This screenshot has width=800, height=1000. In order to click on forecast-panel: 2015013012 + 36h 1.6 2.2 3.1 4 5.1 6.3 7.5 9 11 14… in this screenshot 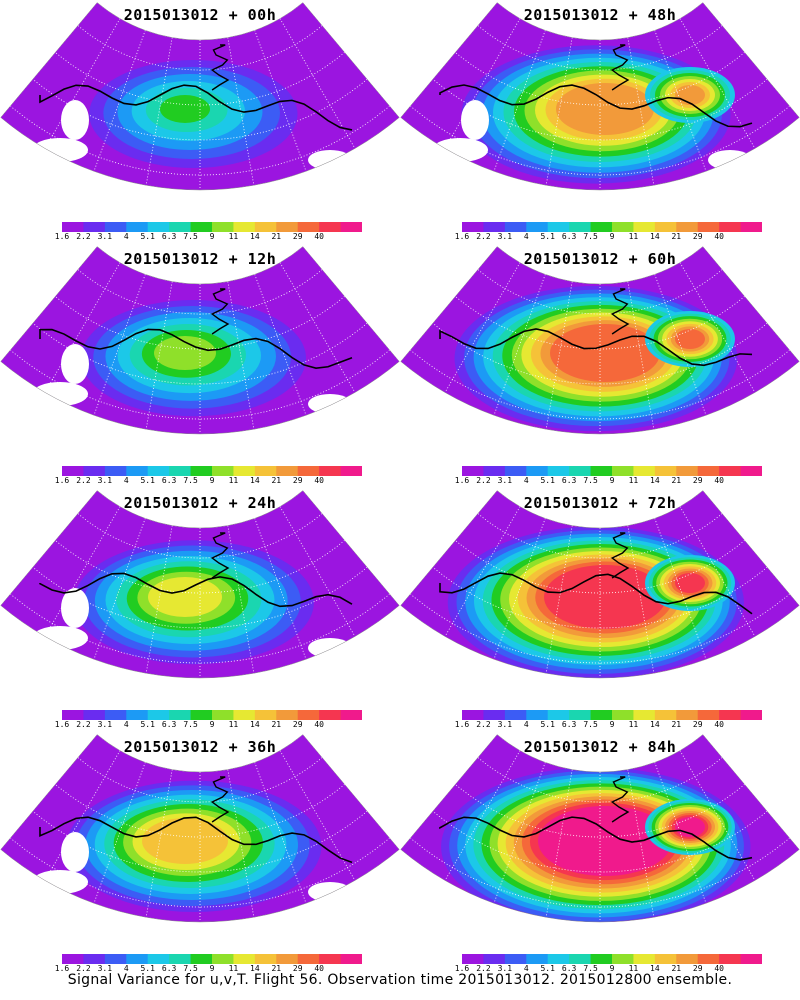, I will do `click(200, 854)`.